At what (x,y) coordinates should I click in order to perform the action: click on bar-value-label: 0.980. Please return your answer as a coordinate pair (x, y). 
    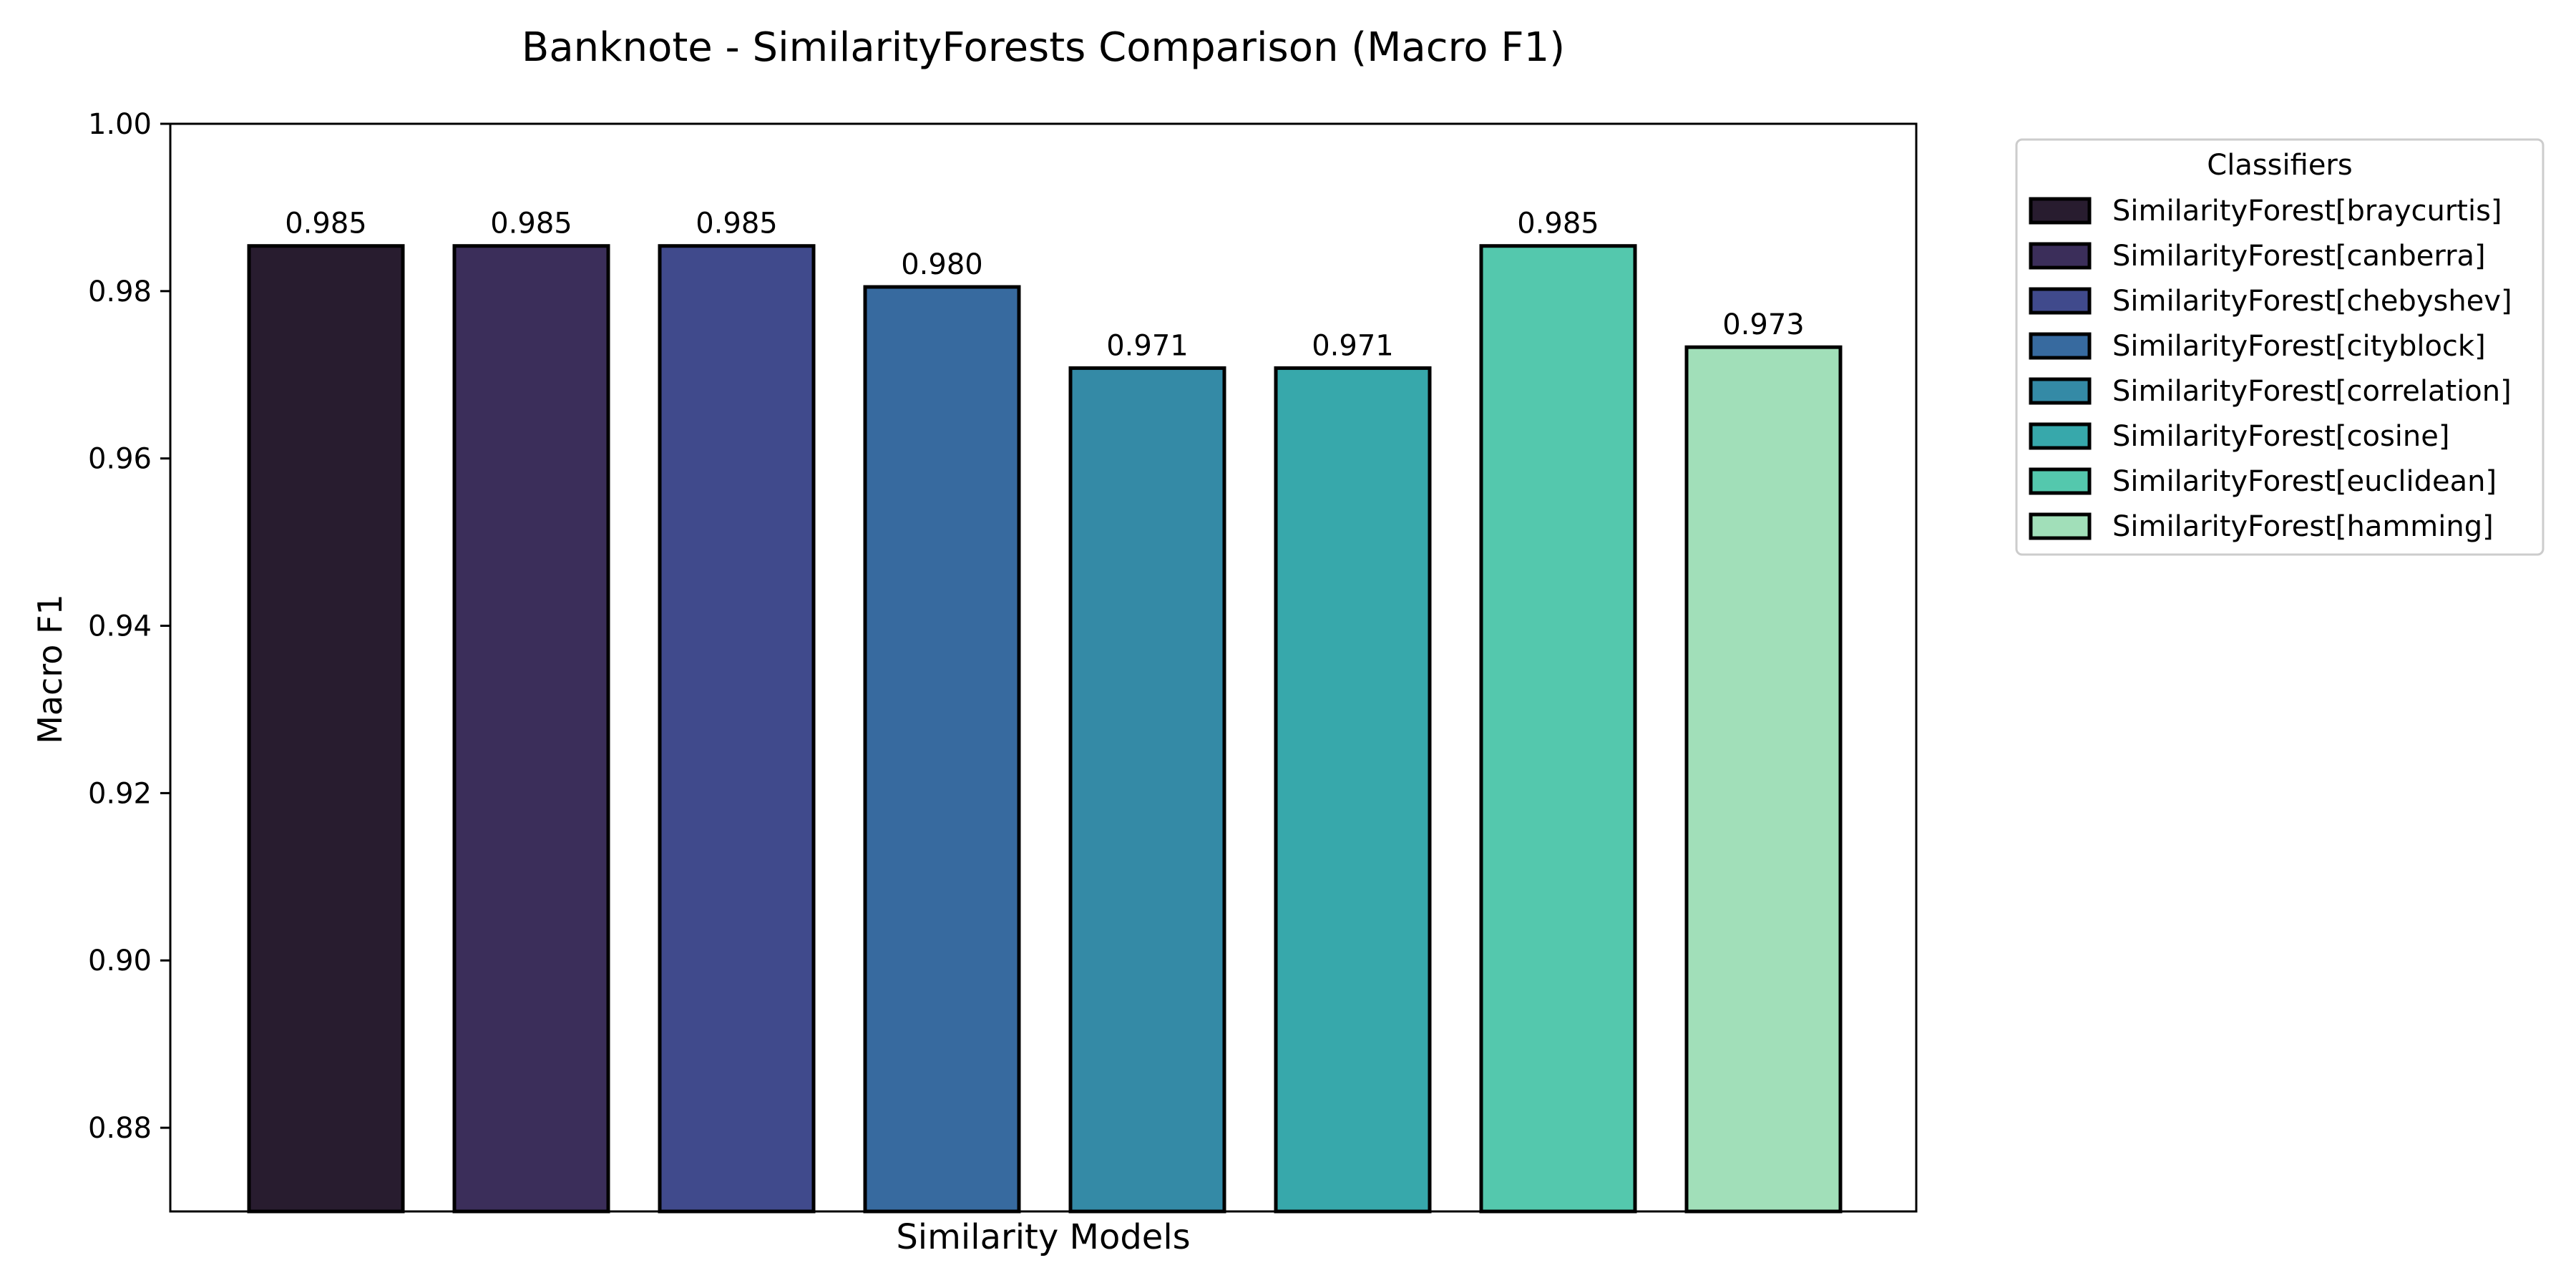
    Looking at the image, I should click on (942, 264).